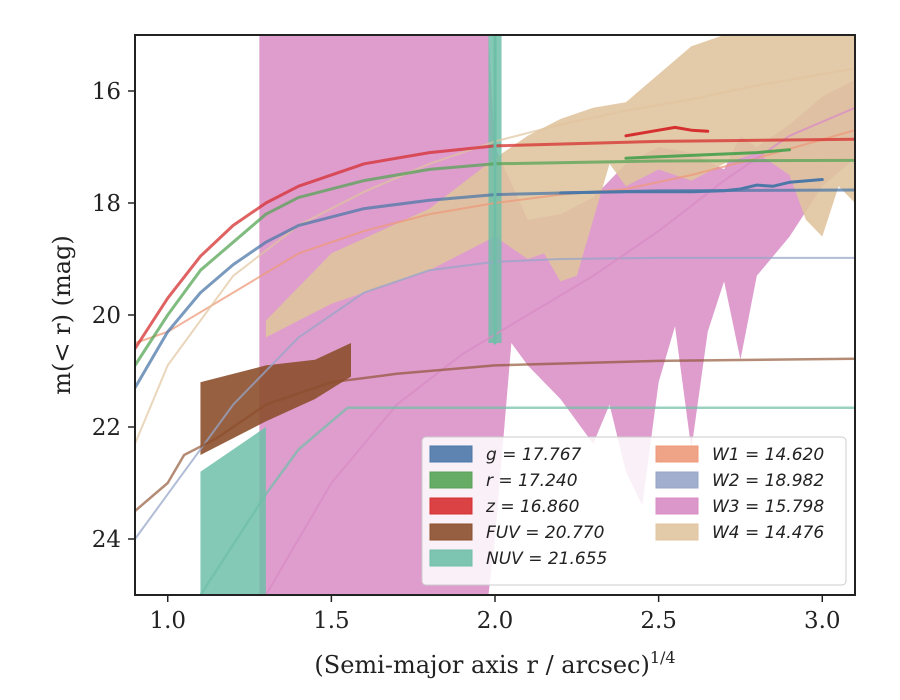 The image size is (900, 700). I want to click on legend-box, so click(634, 511).